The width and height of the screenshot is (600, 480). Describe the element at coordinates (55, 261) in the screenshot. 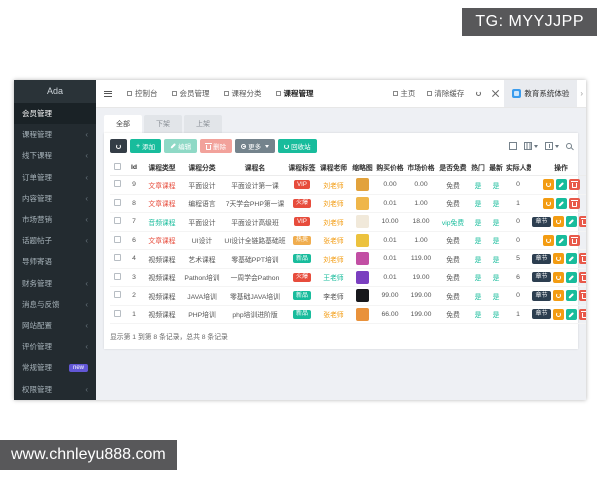

I see `sidebar-item: 导师寄语` at that location.